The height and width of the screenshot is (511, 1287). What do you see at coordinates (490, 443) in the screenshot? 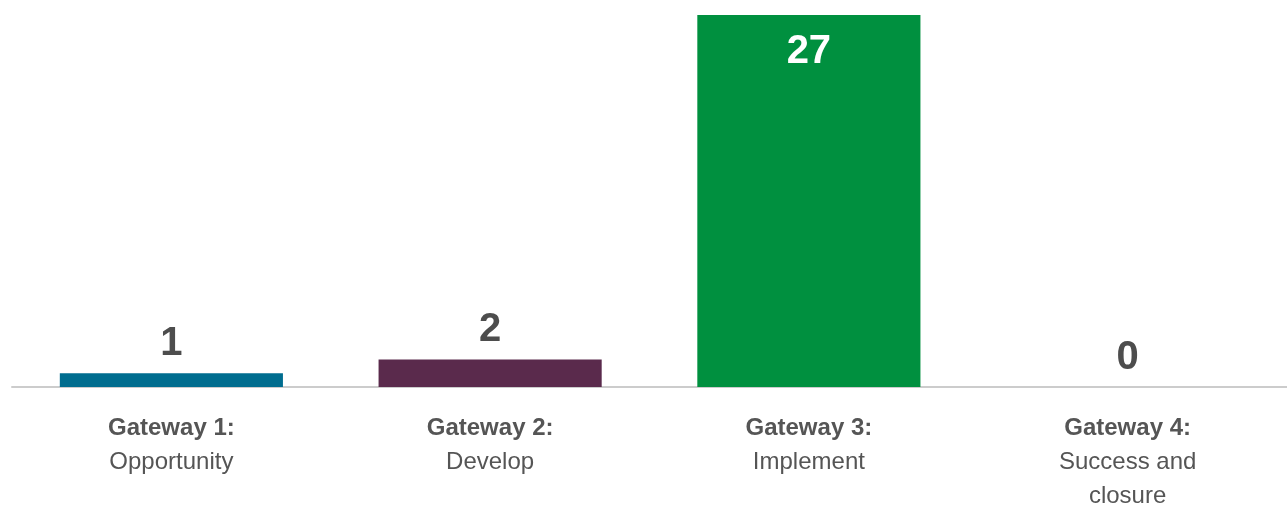
I see `x-tick-label: Gateway 2: Develop` at bounding box center [490, 443].